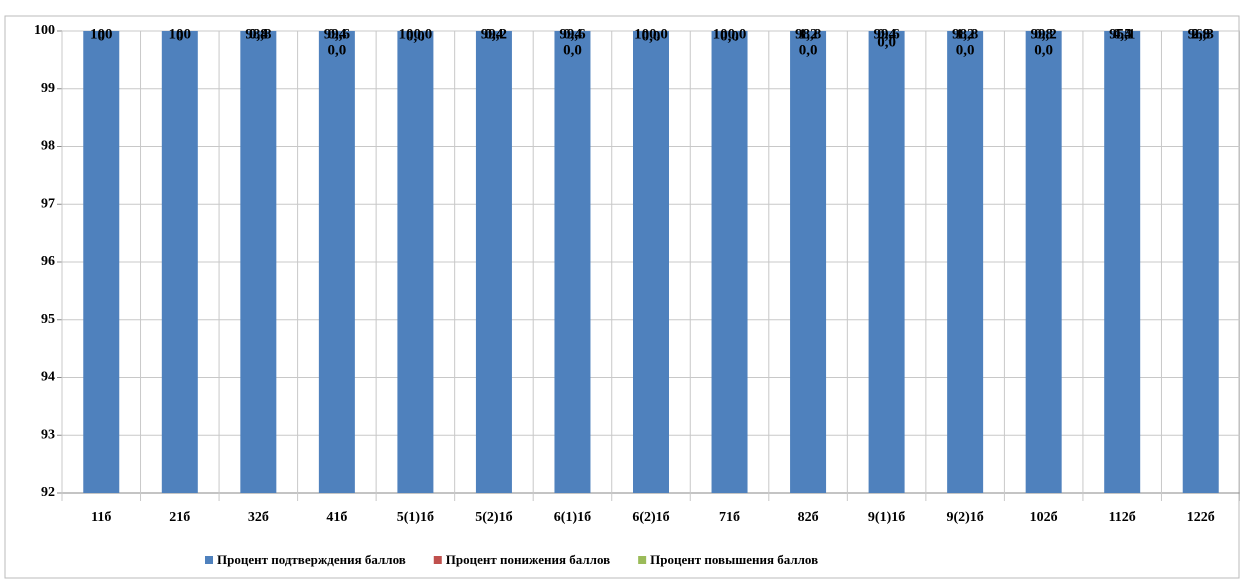  I want to click on y-tick-label: 97, so click(48, 203).